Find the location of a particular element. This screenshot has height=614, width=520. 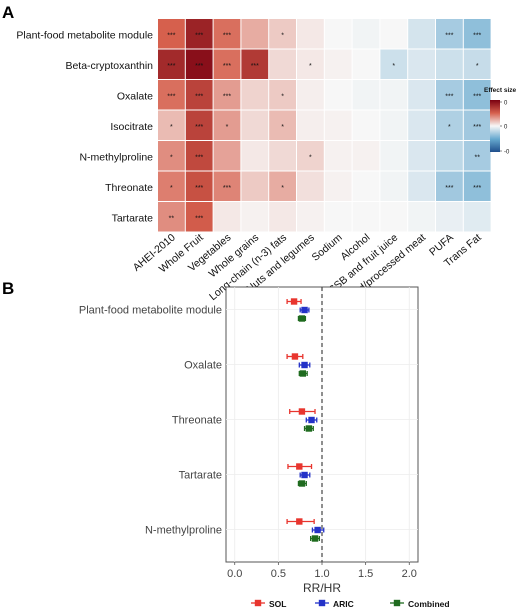

category-label: Plant-food metabolite module is located at coordinates (150, 311).